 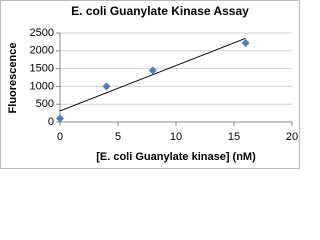 I want to click on y-tick-label: 2500, so click(x=42, y=33).